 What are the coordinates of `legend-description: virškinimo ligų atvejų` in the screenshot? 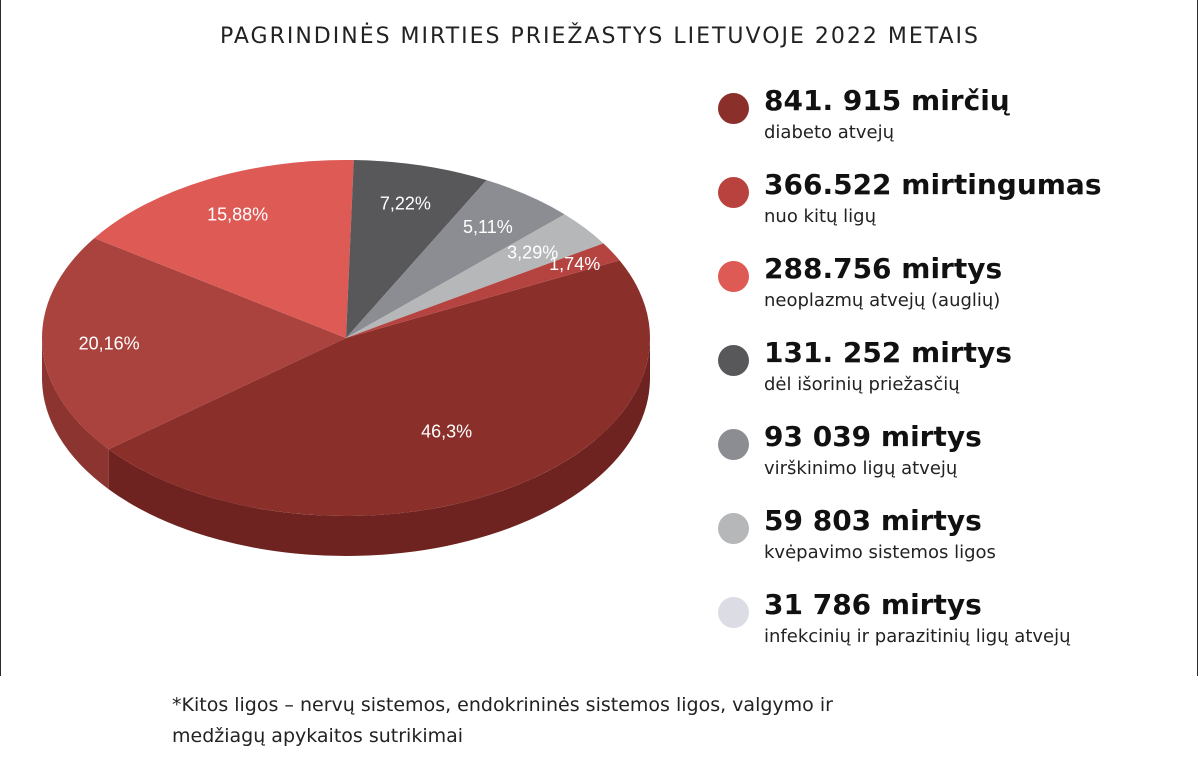 It's located at (861, 468).